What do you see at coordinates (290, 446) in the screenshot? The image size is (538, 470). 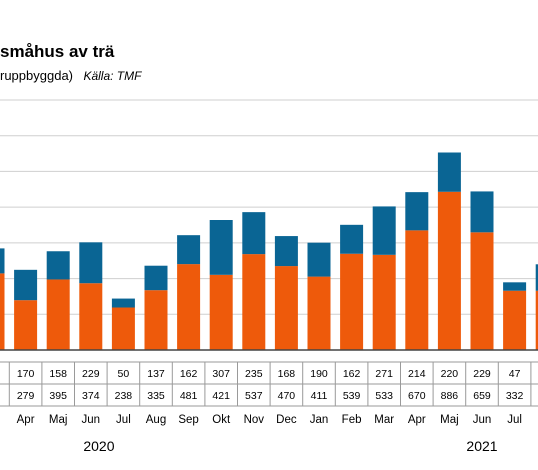 I see `year-labels: 2020 2021` at bounding box center [290, 446].